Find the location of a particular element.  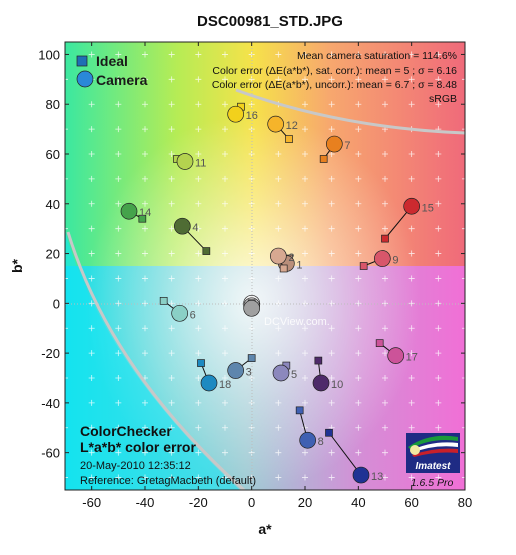

patch-11: 11 is located at coordinates (189, 161).